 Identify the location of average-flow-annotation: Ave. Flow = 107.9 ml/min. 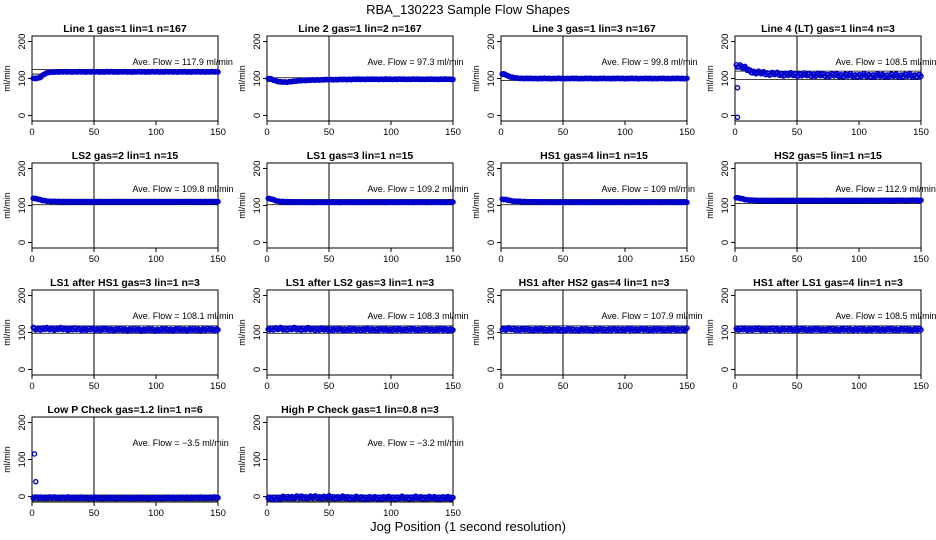
(651, 316).